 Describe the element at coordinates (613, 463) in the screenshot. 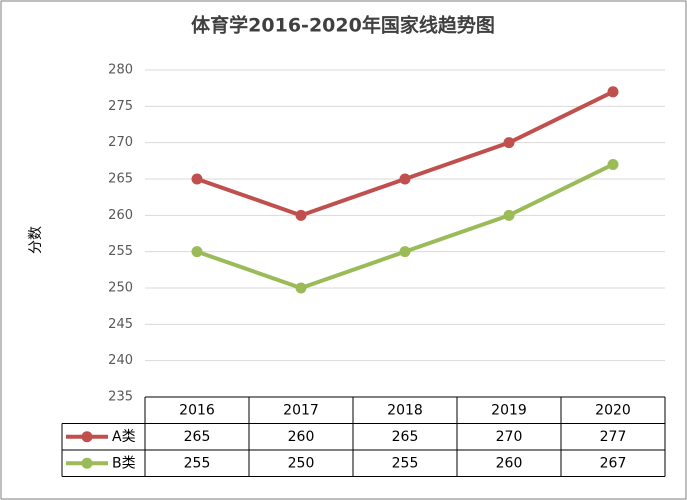

I see `table-value: 267` at that location.